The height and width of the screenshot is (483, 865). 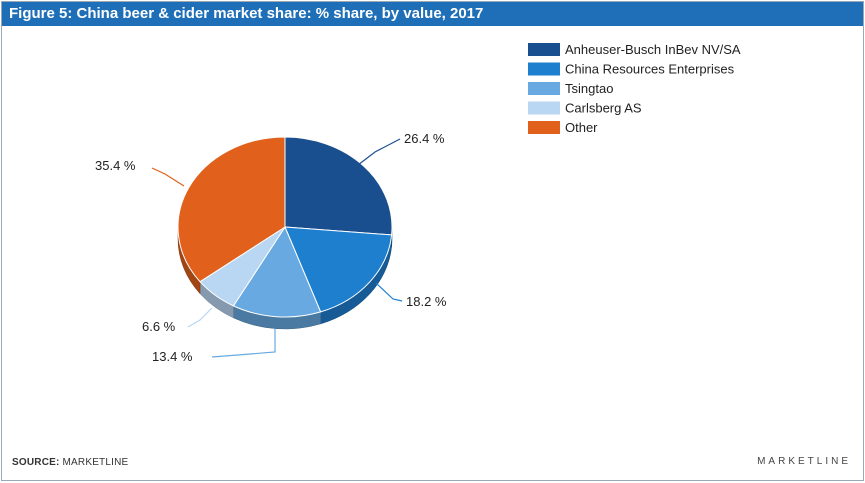 I want to click on legend-swatch-other, so click(x=544, y=127).